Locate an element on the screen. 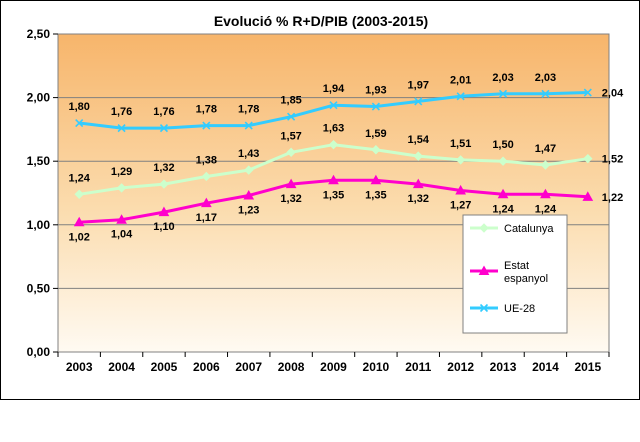 The height and width of the screenshot is (442, 640). x-tick-label: 2003 is located at coordinates (79, 367).